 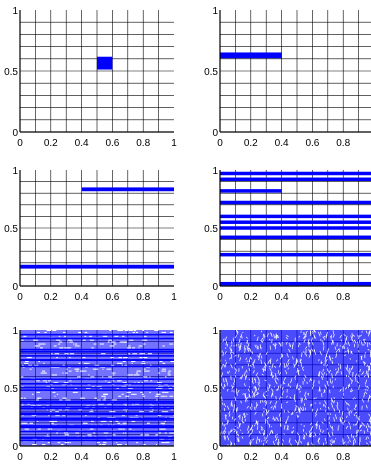 I want to click on y-tick-label: 1, so click(x=15, y=11).